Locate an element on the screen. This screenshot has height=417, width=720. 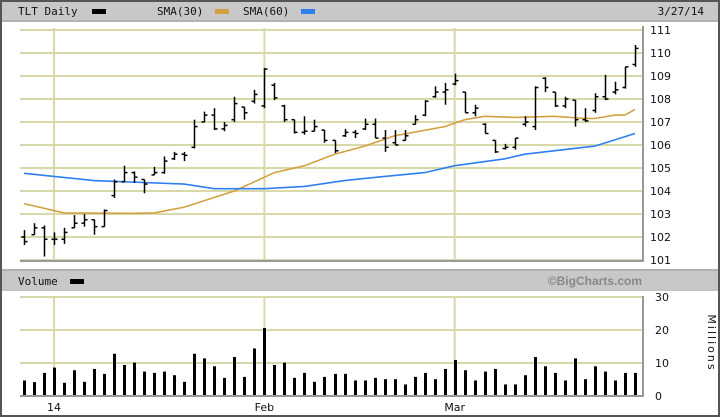
price-tick-label: 102 is located at coordinates (660, 237).